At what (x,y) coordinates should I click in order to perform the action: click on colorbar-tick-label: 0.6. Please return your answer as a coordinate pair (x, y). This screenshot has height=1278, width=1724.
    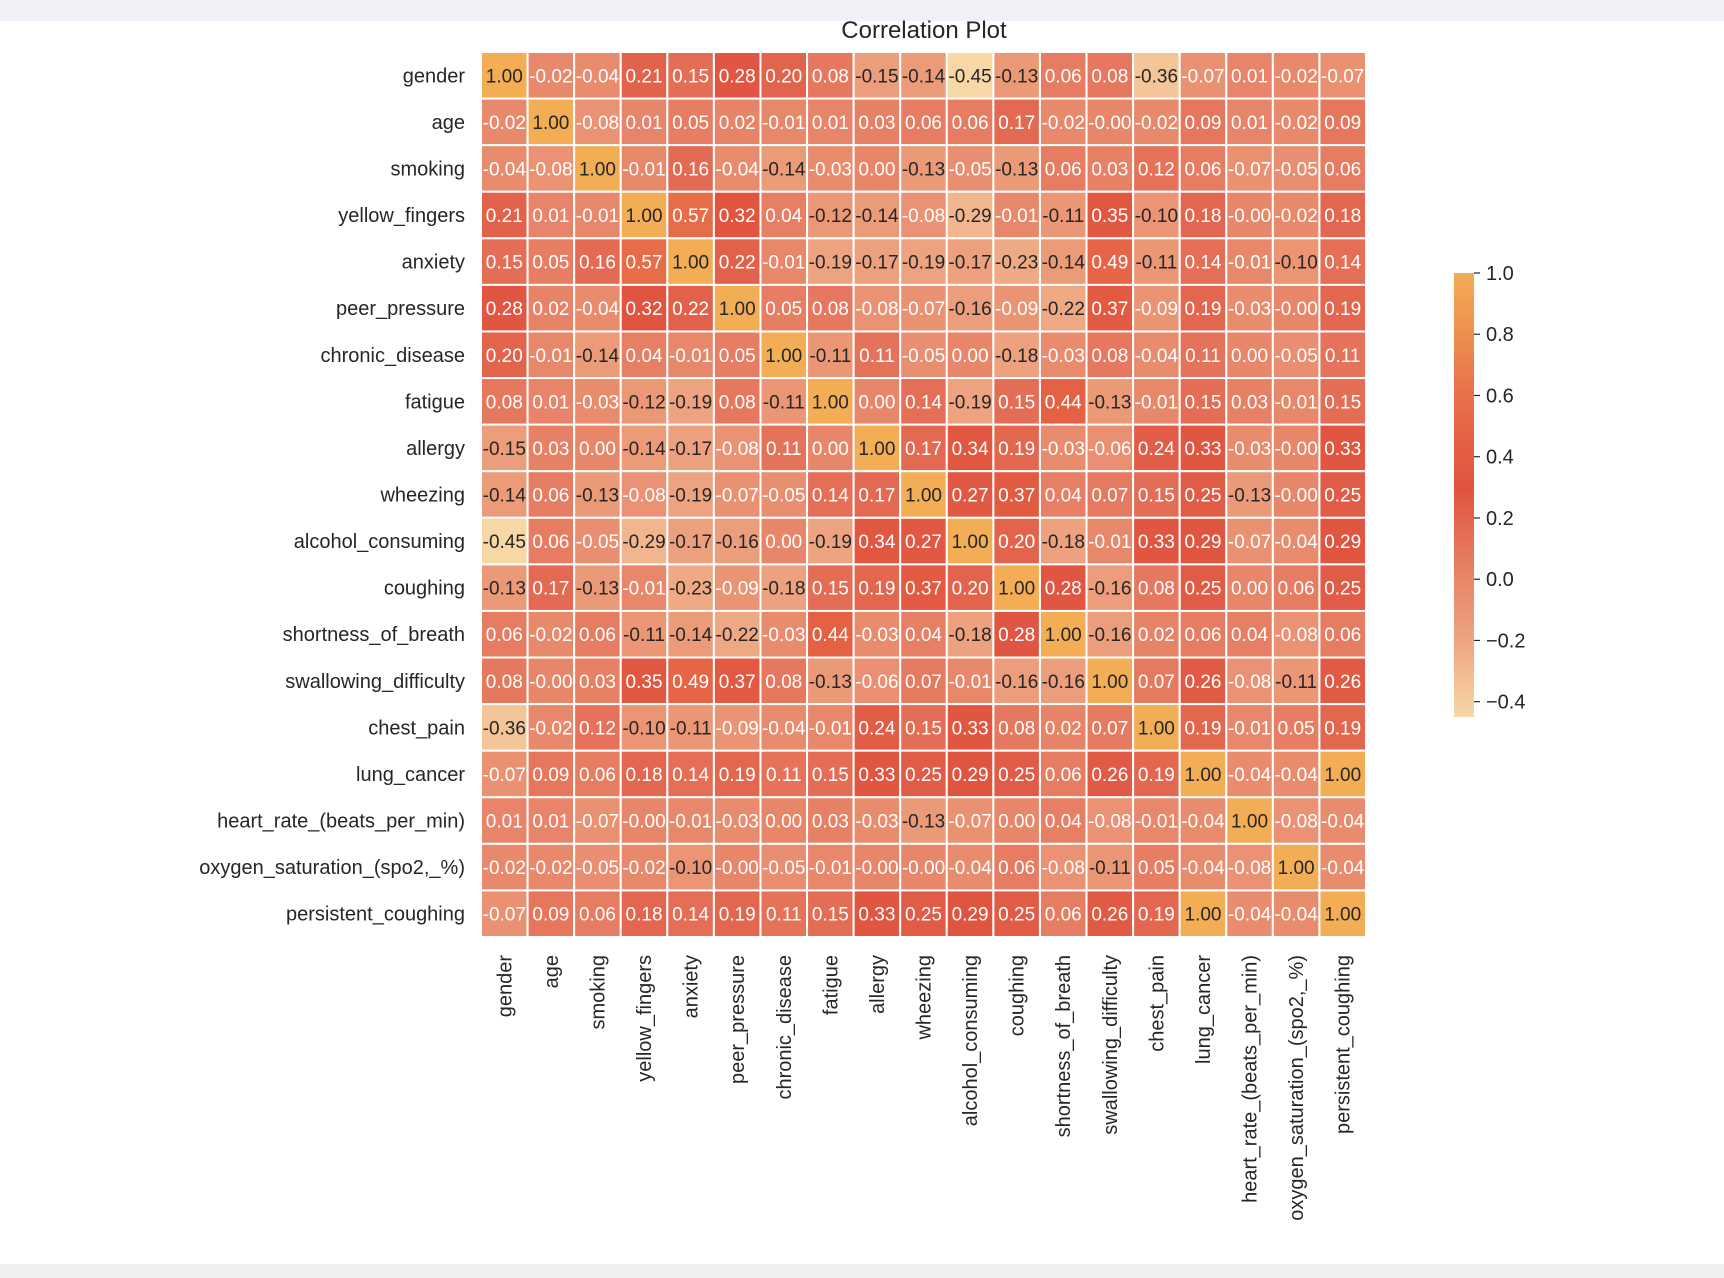
    Looking at the image, I should click on (1500, 396).